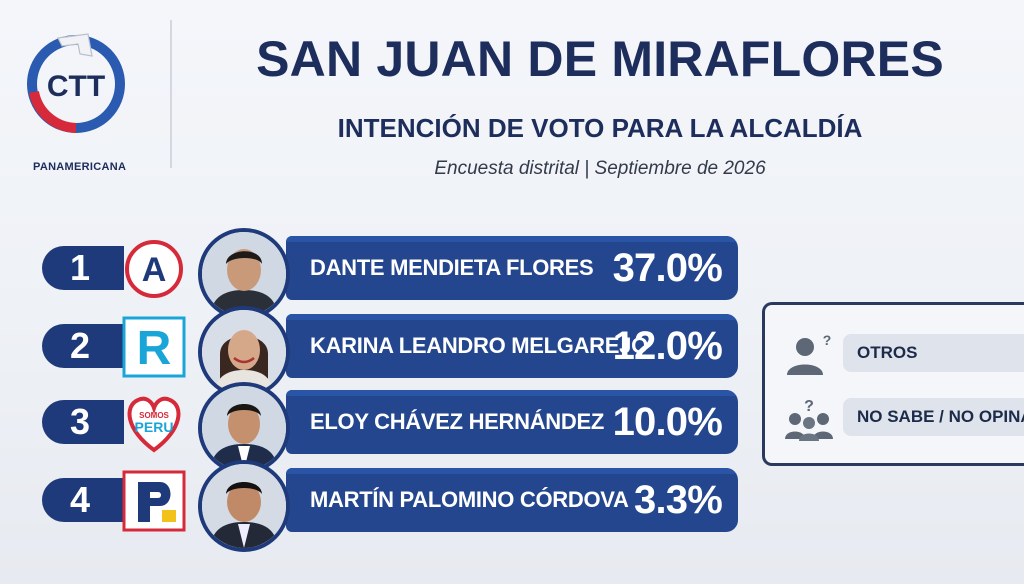  I want to click on ctt-logo: CTT PANAMERICANA, so click(90, 95).